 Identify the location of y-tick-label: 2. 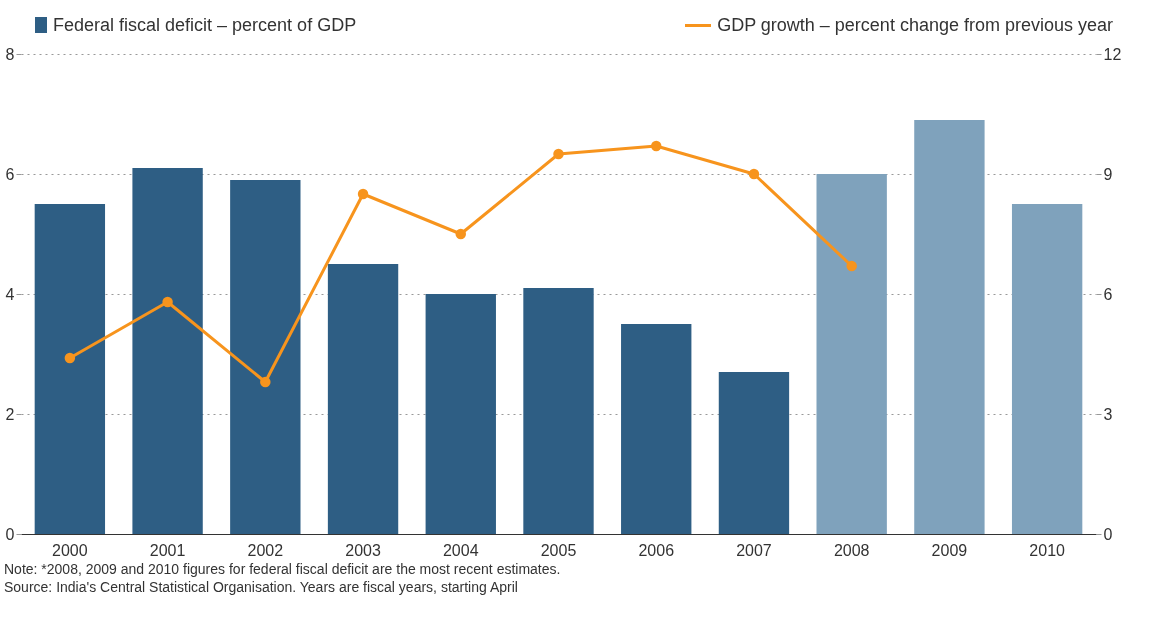
(10, 414).